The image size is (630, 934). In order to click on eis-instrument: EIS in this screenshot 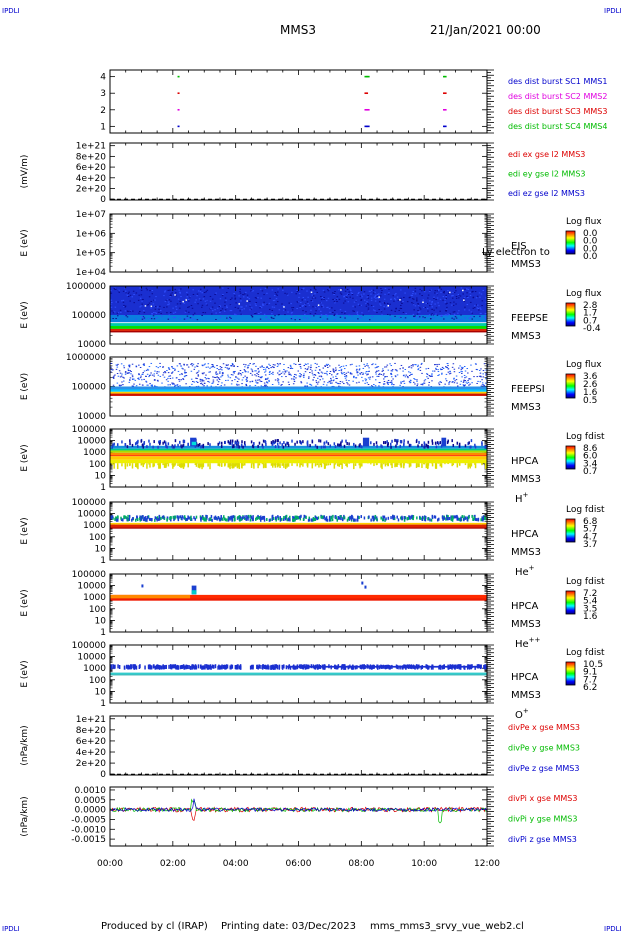, I will do `click(519, 246)`.